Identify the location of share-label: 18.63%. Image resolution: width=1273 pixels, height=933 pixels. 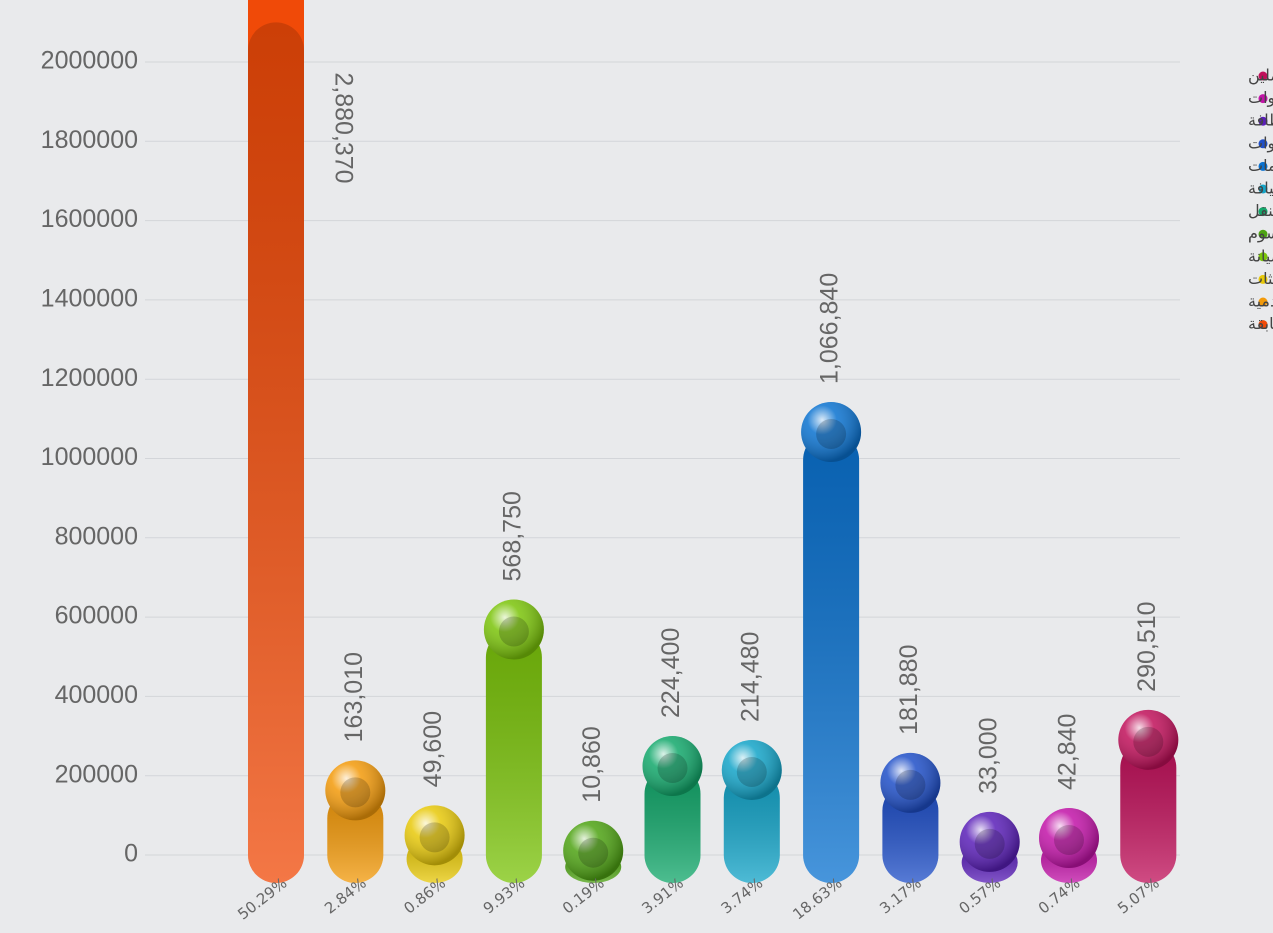
(817, 898).